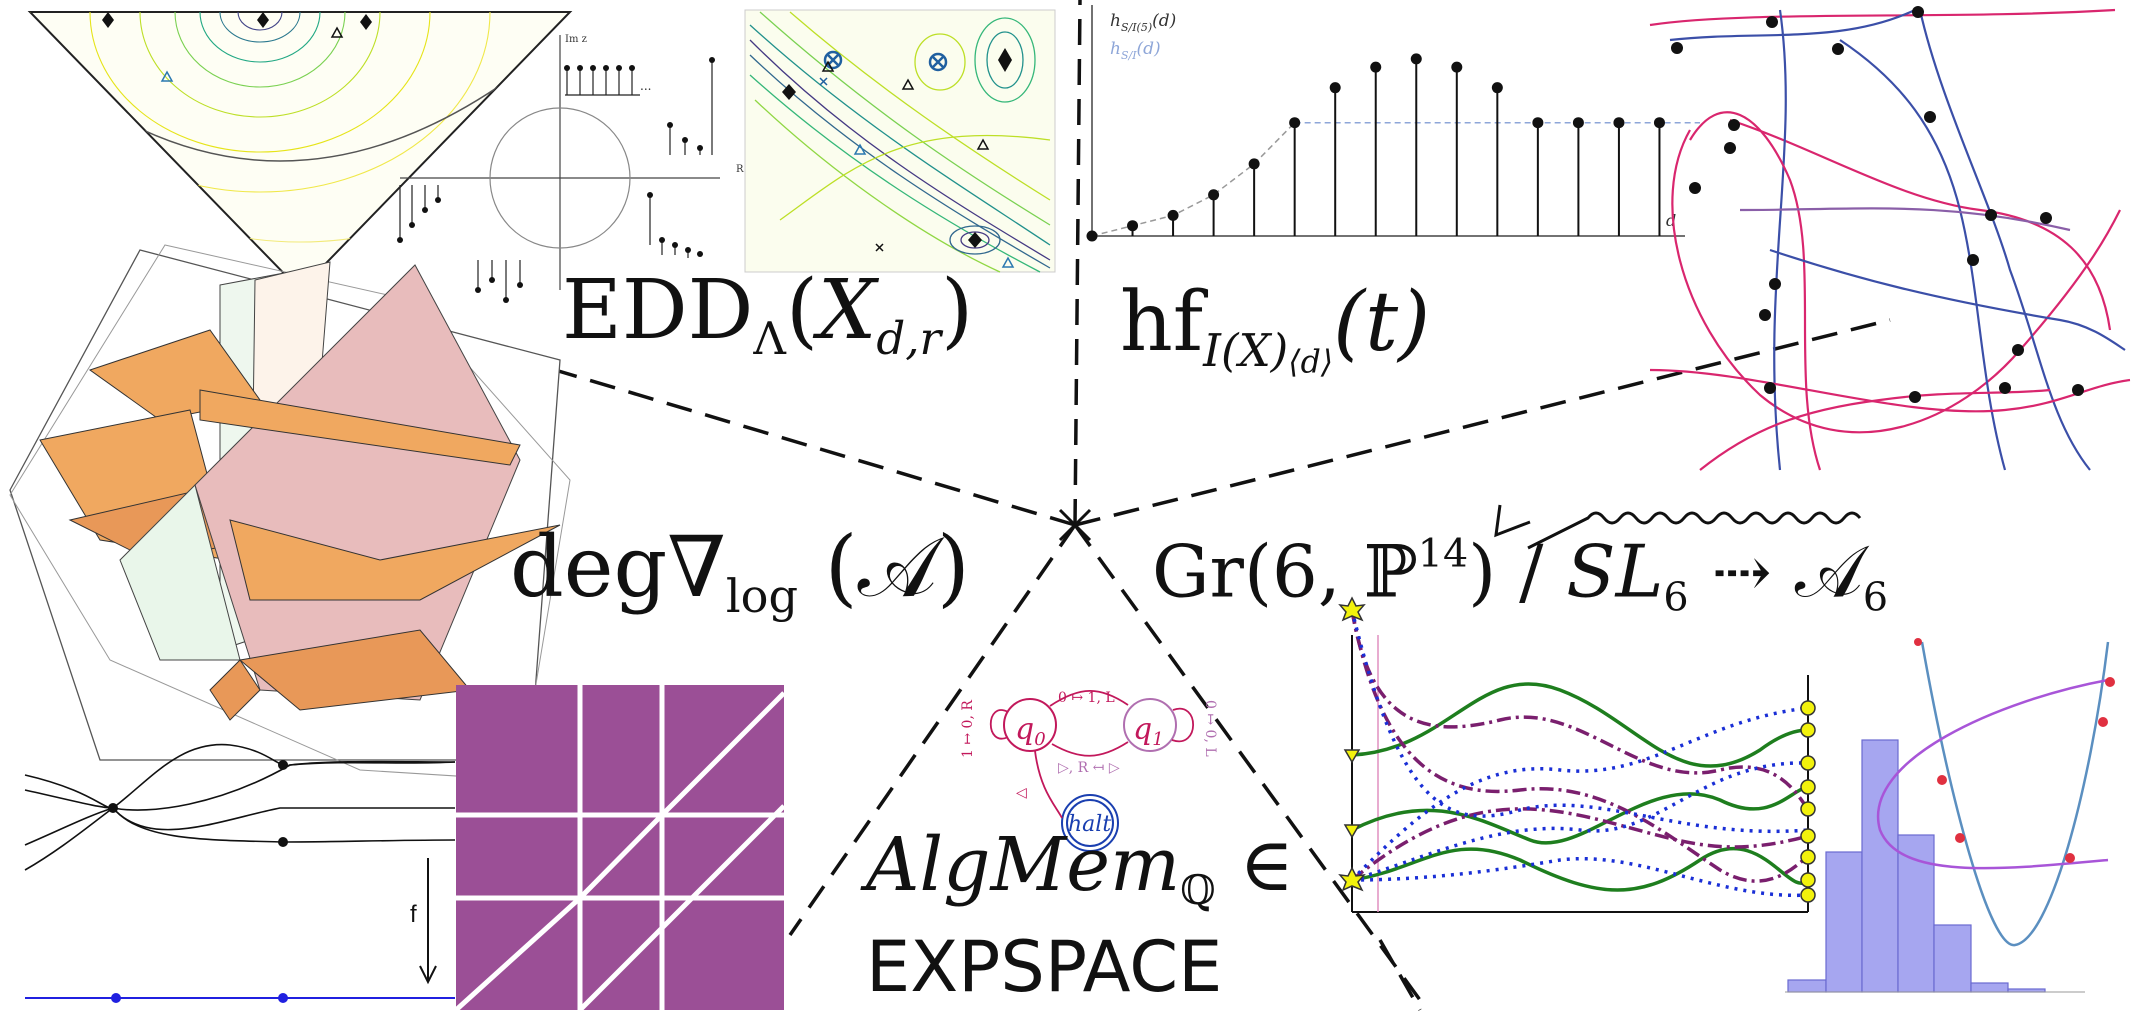 This screenshot has height=1020, width=2139. What do you see at coordinates (900, 141) in the screenshot?
I see `contour-markers-plot` at bounding box center [900, 141].